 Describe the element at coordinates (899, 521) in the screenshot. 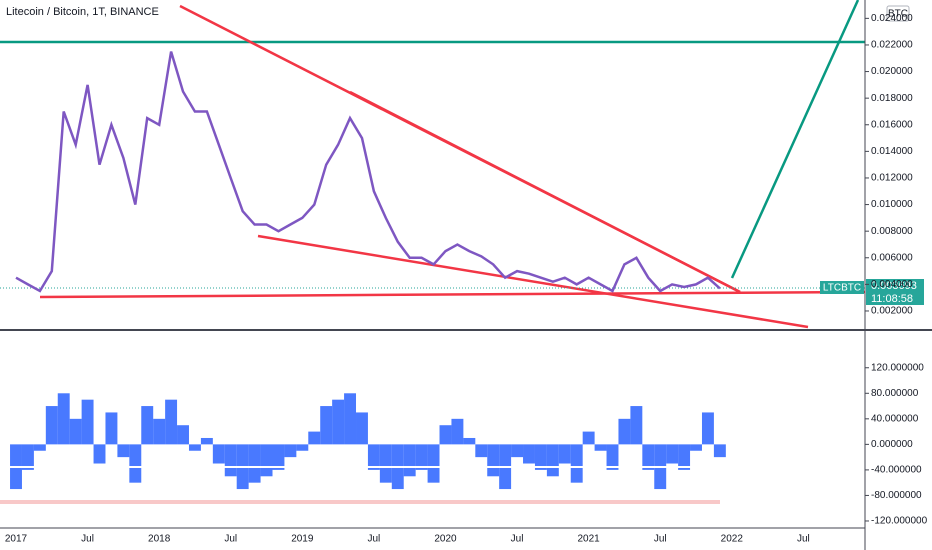

I see `y-tick-label: -120.000000` at that location.